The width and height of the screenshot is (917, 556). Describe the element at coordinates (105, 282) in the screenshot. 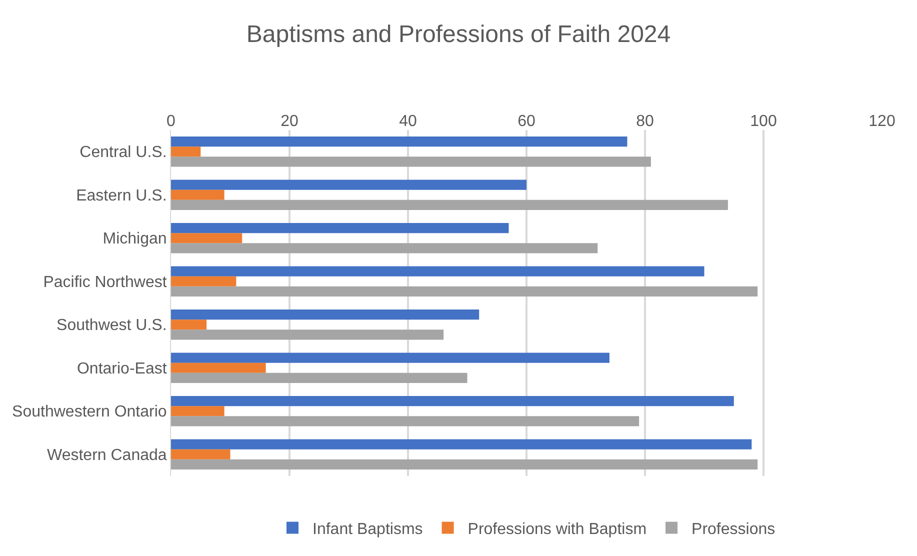

I see `y-tick-label: Pacific Northwest` at that location.